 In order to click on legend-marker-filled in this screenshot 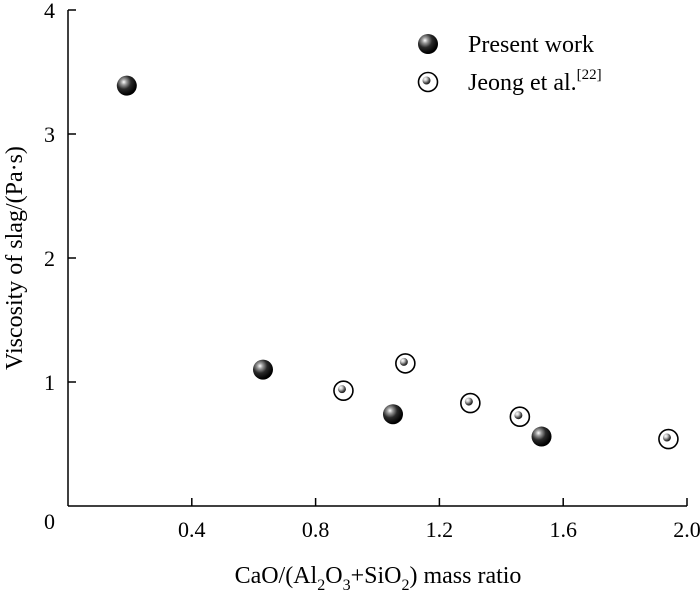, I will do `click(428, 44)`.